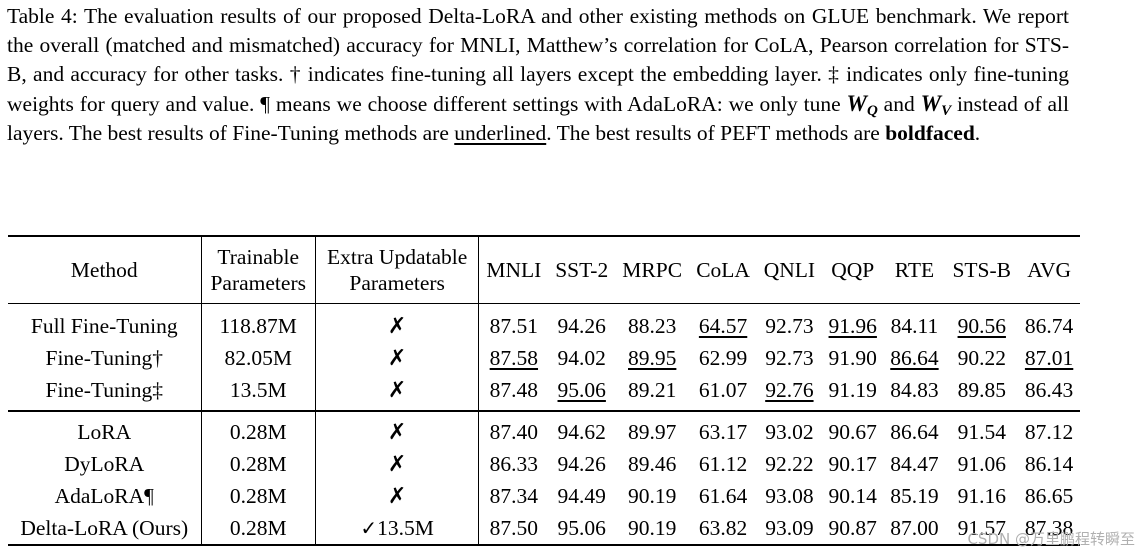  What do you see at coordinates (405, 527) in the screenshot?
I see `extra-params-value: 13.5M` at bounding box center [405, 527].